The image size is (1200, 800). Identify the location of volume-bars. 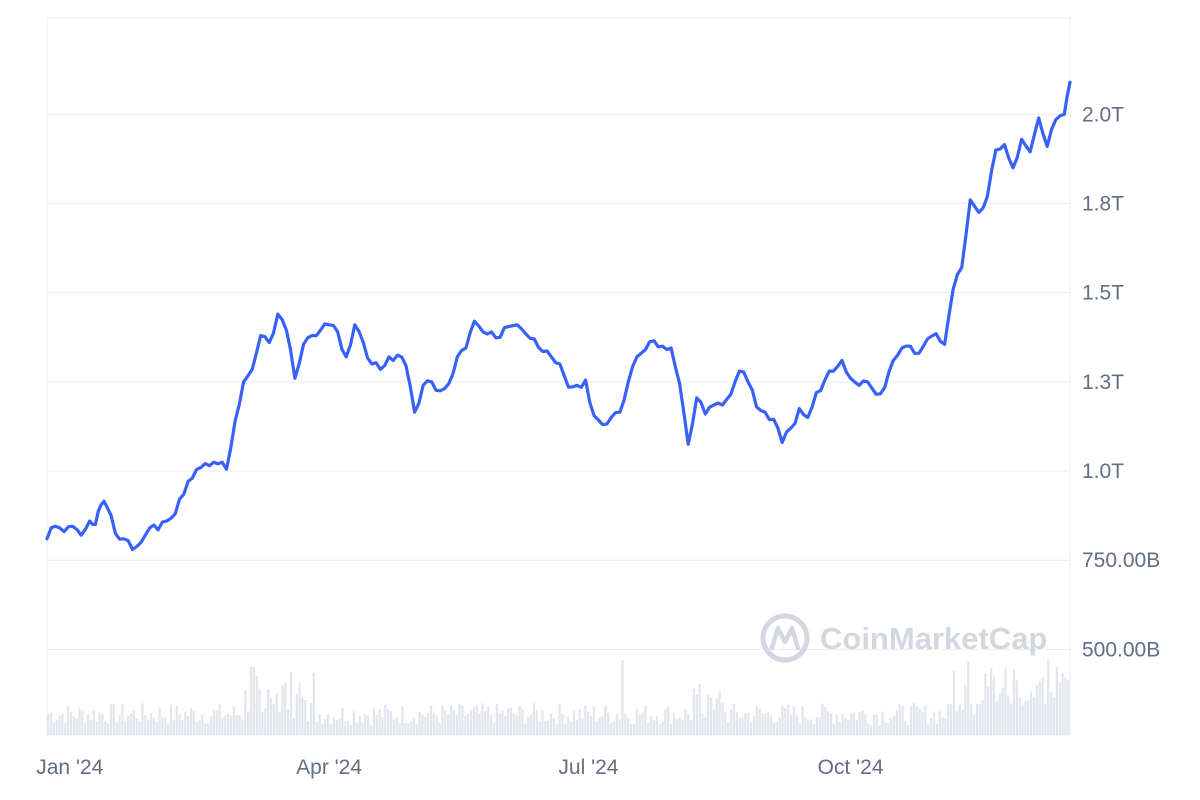
(558, 697).